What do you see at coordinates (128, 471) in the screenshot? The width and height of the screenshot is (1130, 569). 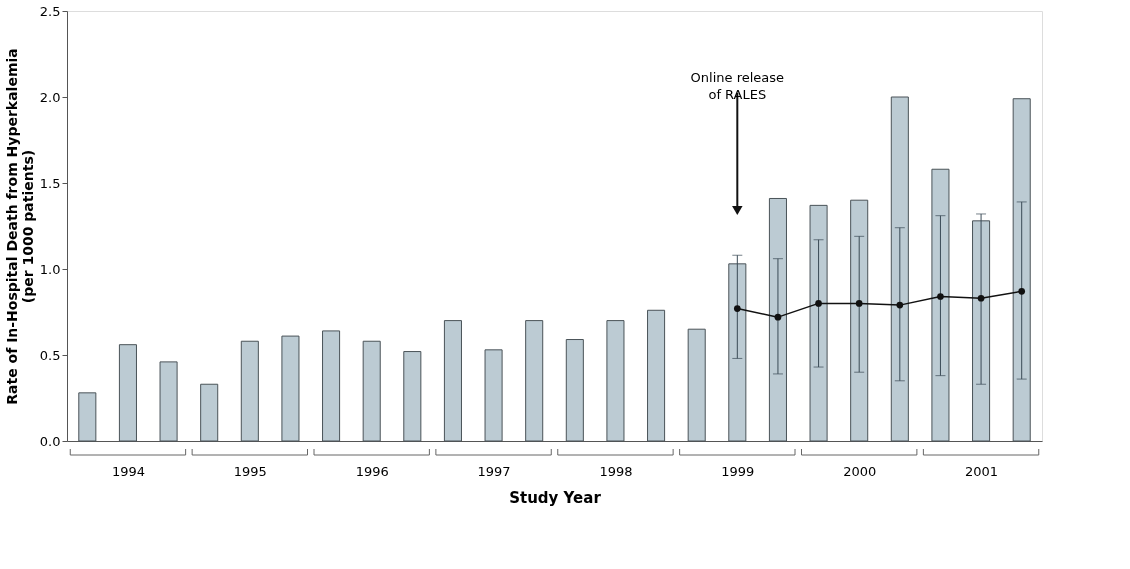 I see `x-tick-label: 1994` at bounding box center [128, 471].